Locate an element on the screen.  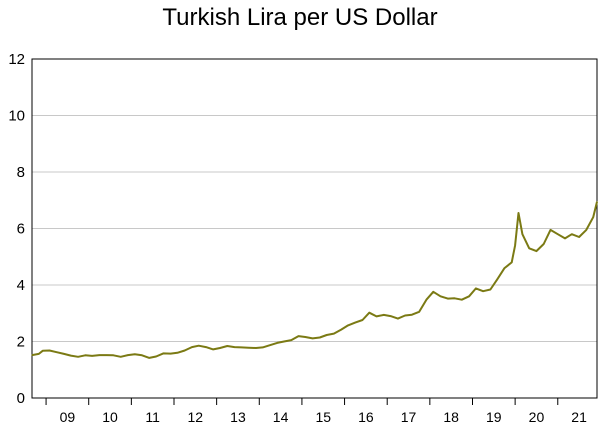
y-tick-label: 0 is located at coordinates (21, 398).